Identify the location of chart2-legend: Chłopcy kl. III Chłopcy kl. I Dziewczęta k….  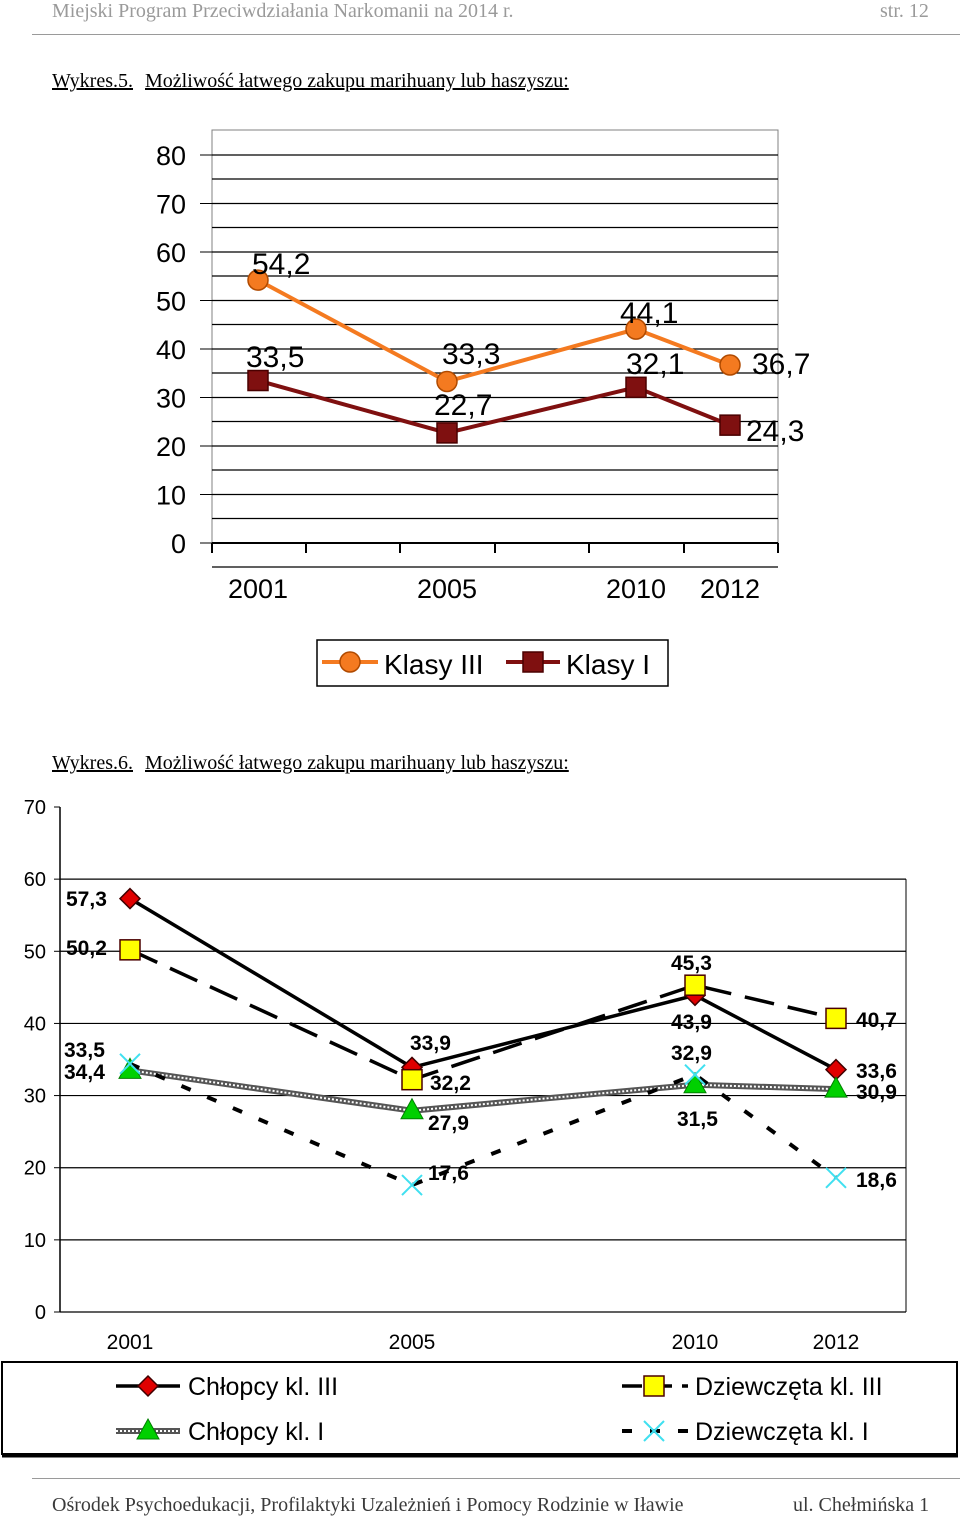
(479, 1409).